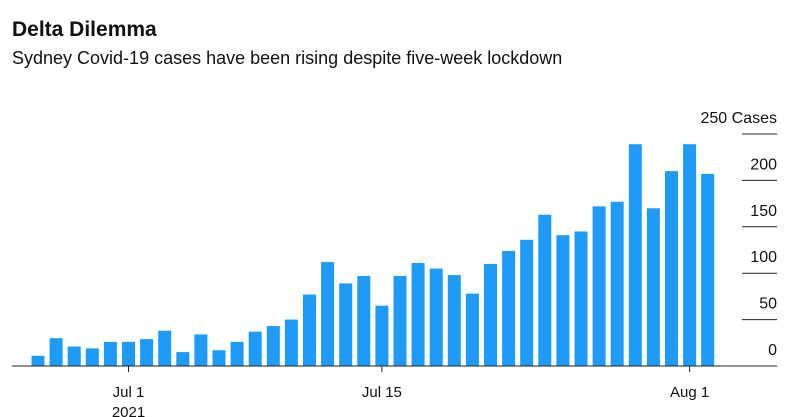 The image size is (801, 417). I want to click on y-tick-label: 0, so click(772, 350).